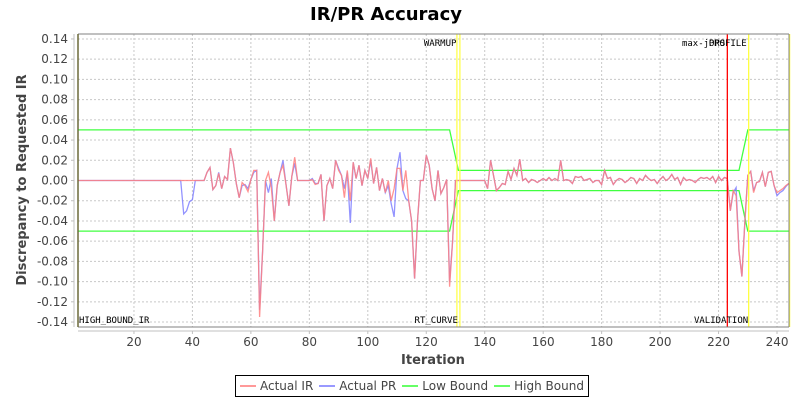 Image resolution: width=800 pixels, height=400 pixels. What do you see at coordinates (484, 342) in the screenshot?
I see `x-tick-label: 140` at bounding box center [484, 342].